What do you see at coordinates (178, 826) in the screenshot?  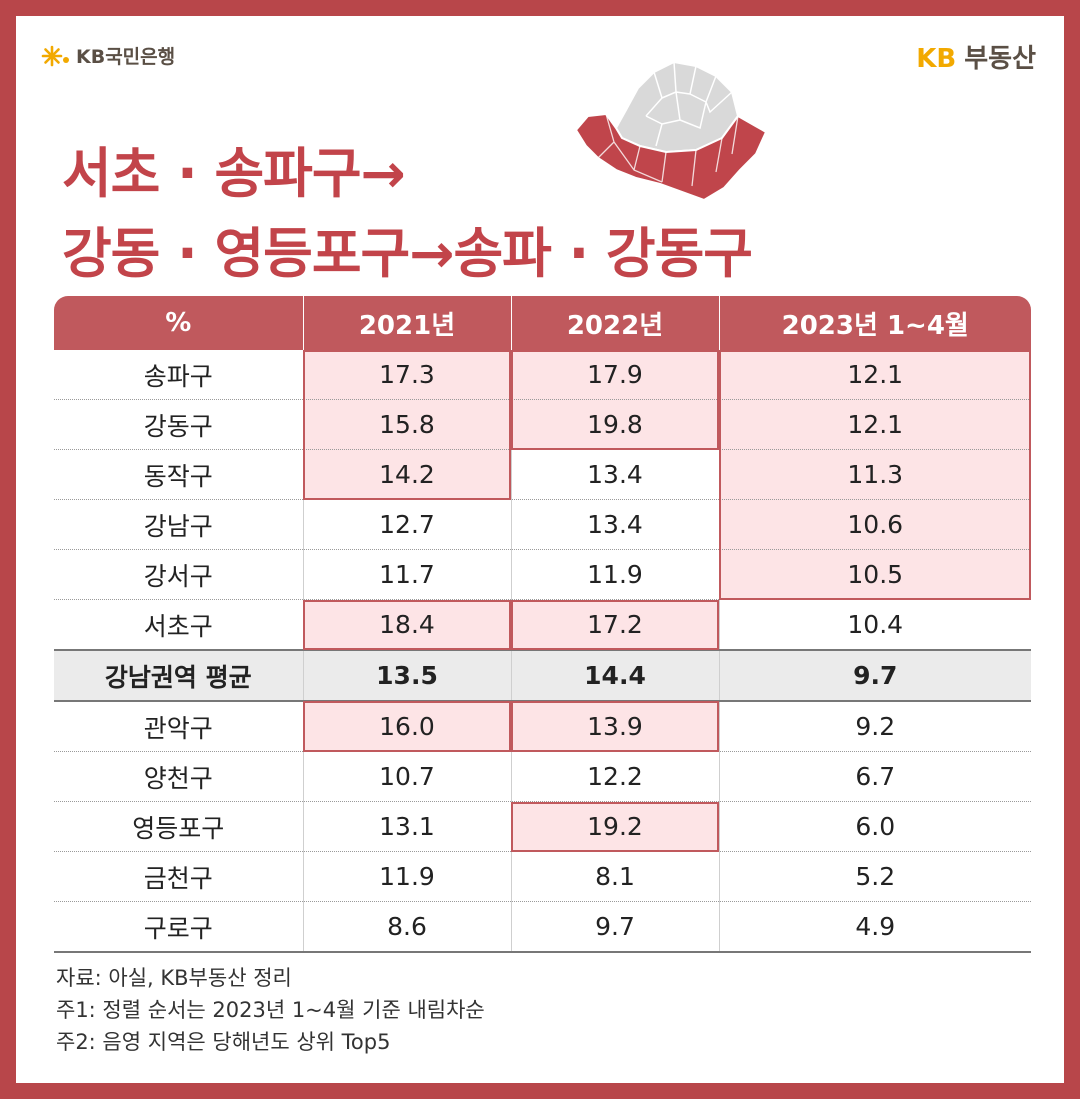 I see `district-cell: 영등포구` at bounding box center [178, 826].